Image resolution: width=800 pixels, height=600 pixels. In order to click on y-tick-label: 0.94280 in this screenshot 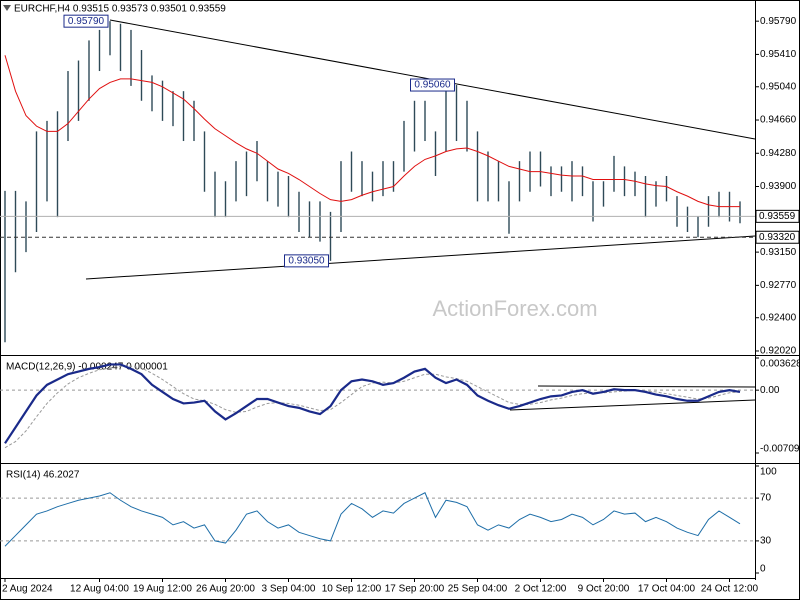, I will do `click(778, 153)`.